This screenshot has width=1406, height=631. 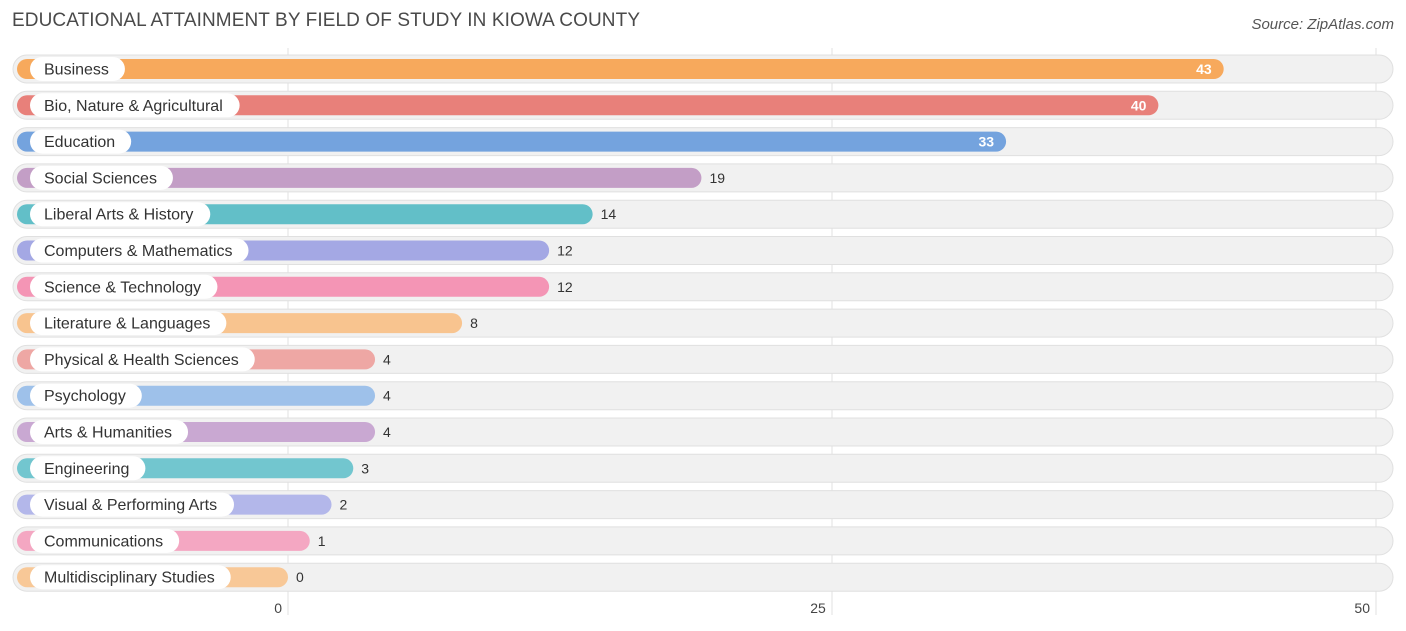 I want to click on category-label: Literature & Languages, so click(x=127, y=324).